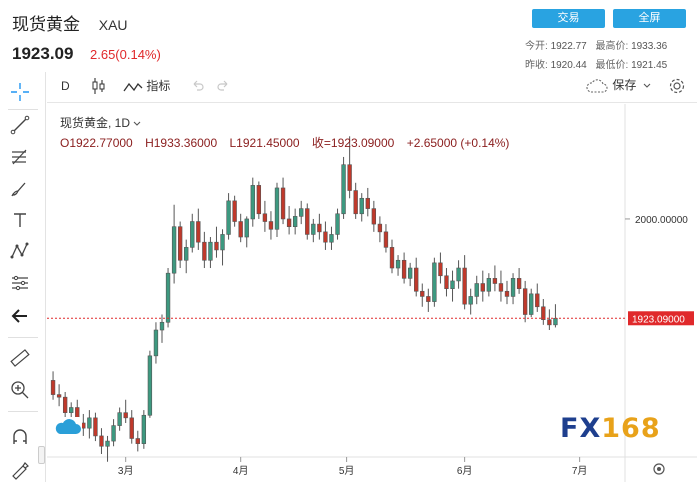 The image size is (697, 482). Describe the element at coordinates (137, 123) in the screenshot. I see `chevron-down-icon` at that location.